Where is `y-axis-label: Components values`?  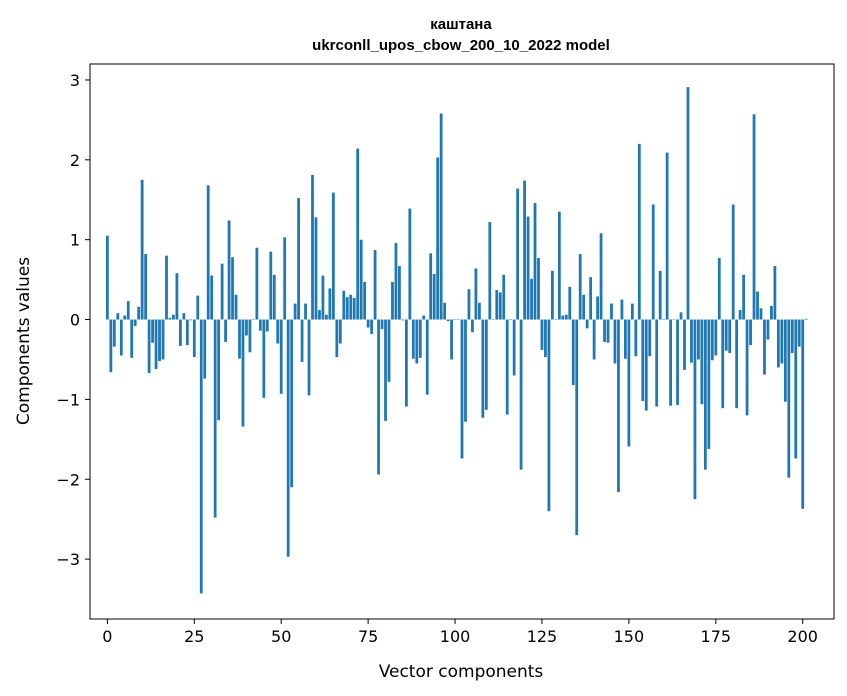 y-axis-label: Components values is located at coordinates (24, 341).